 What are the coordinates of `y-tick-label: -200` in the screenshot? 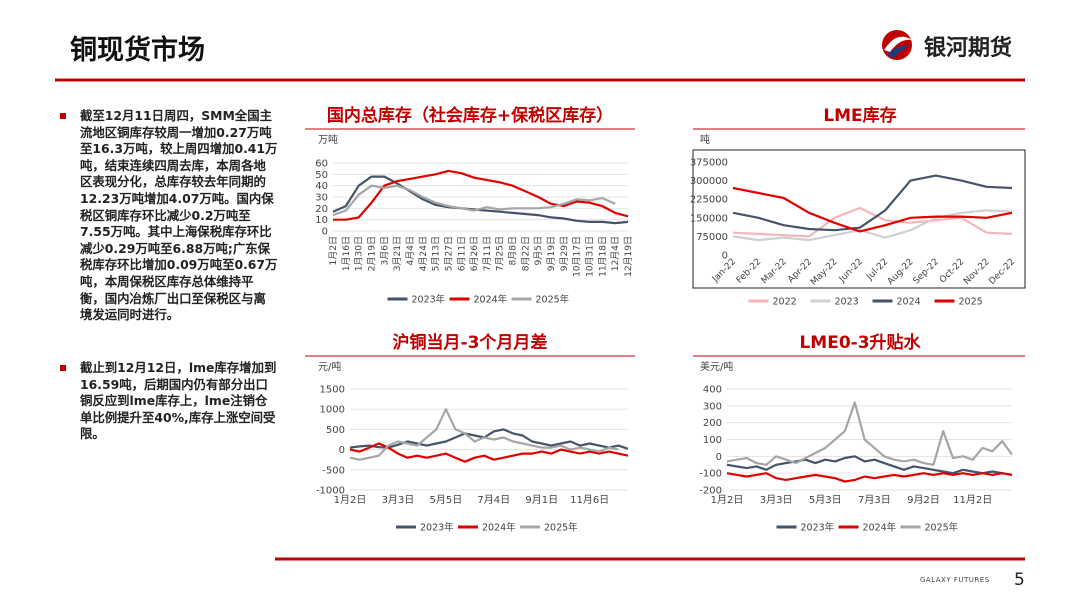 It's located at (710, 491).